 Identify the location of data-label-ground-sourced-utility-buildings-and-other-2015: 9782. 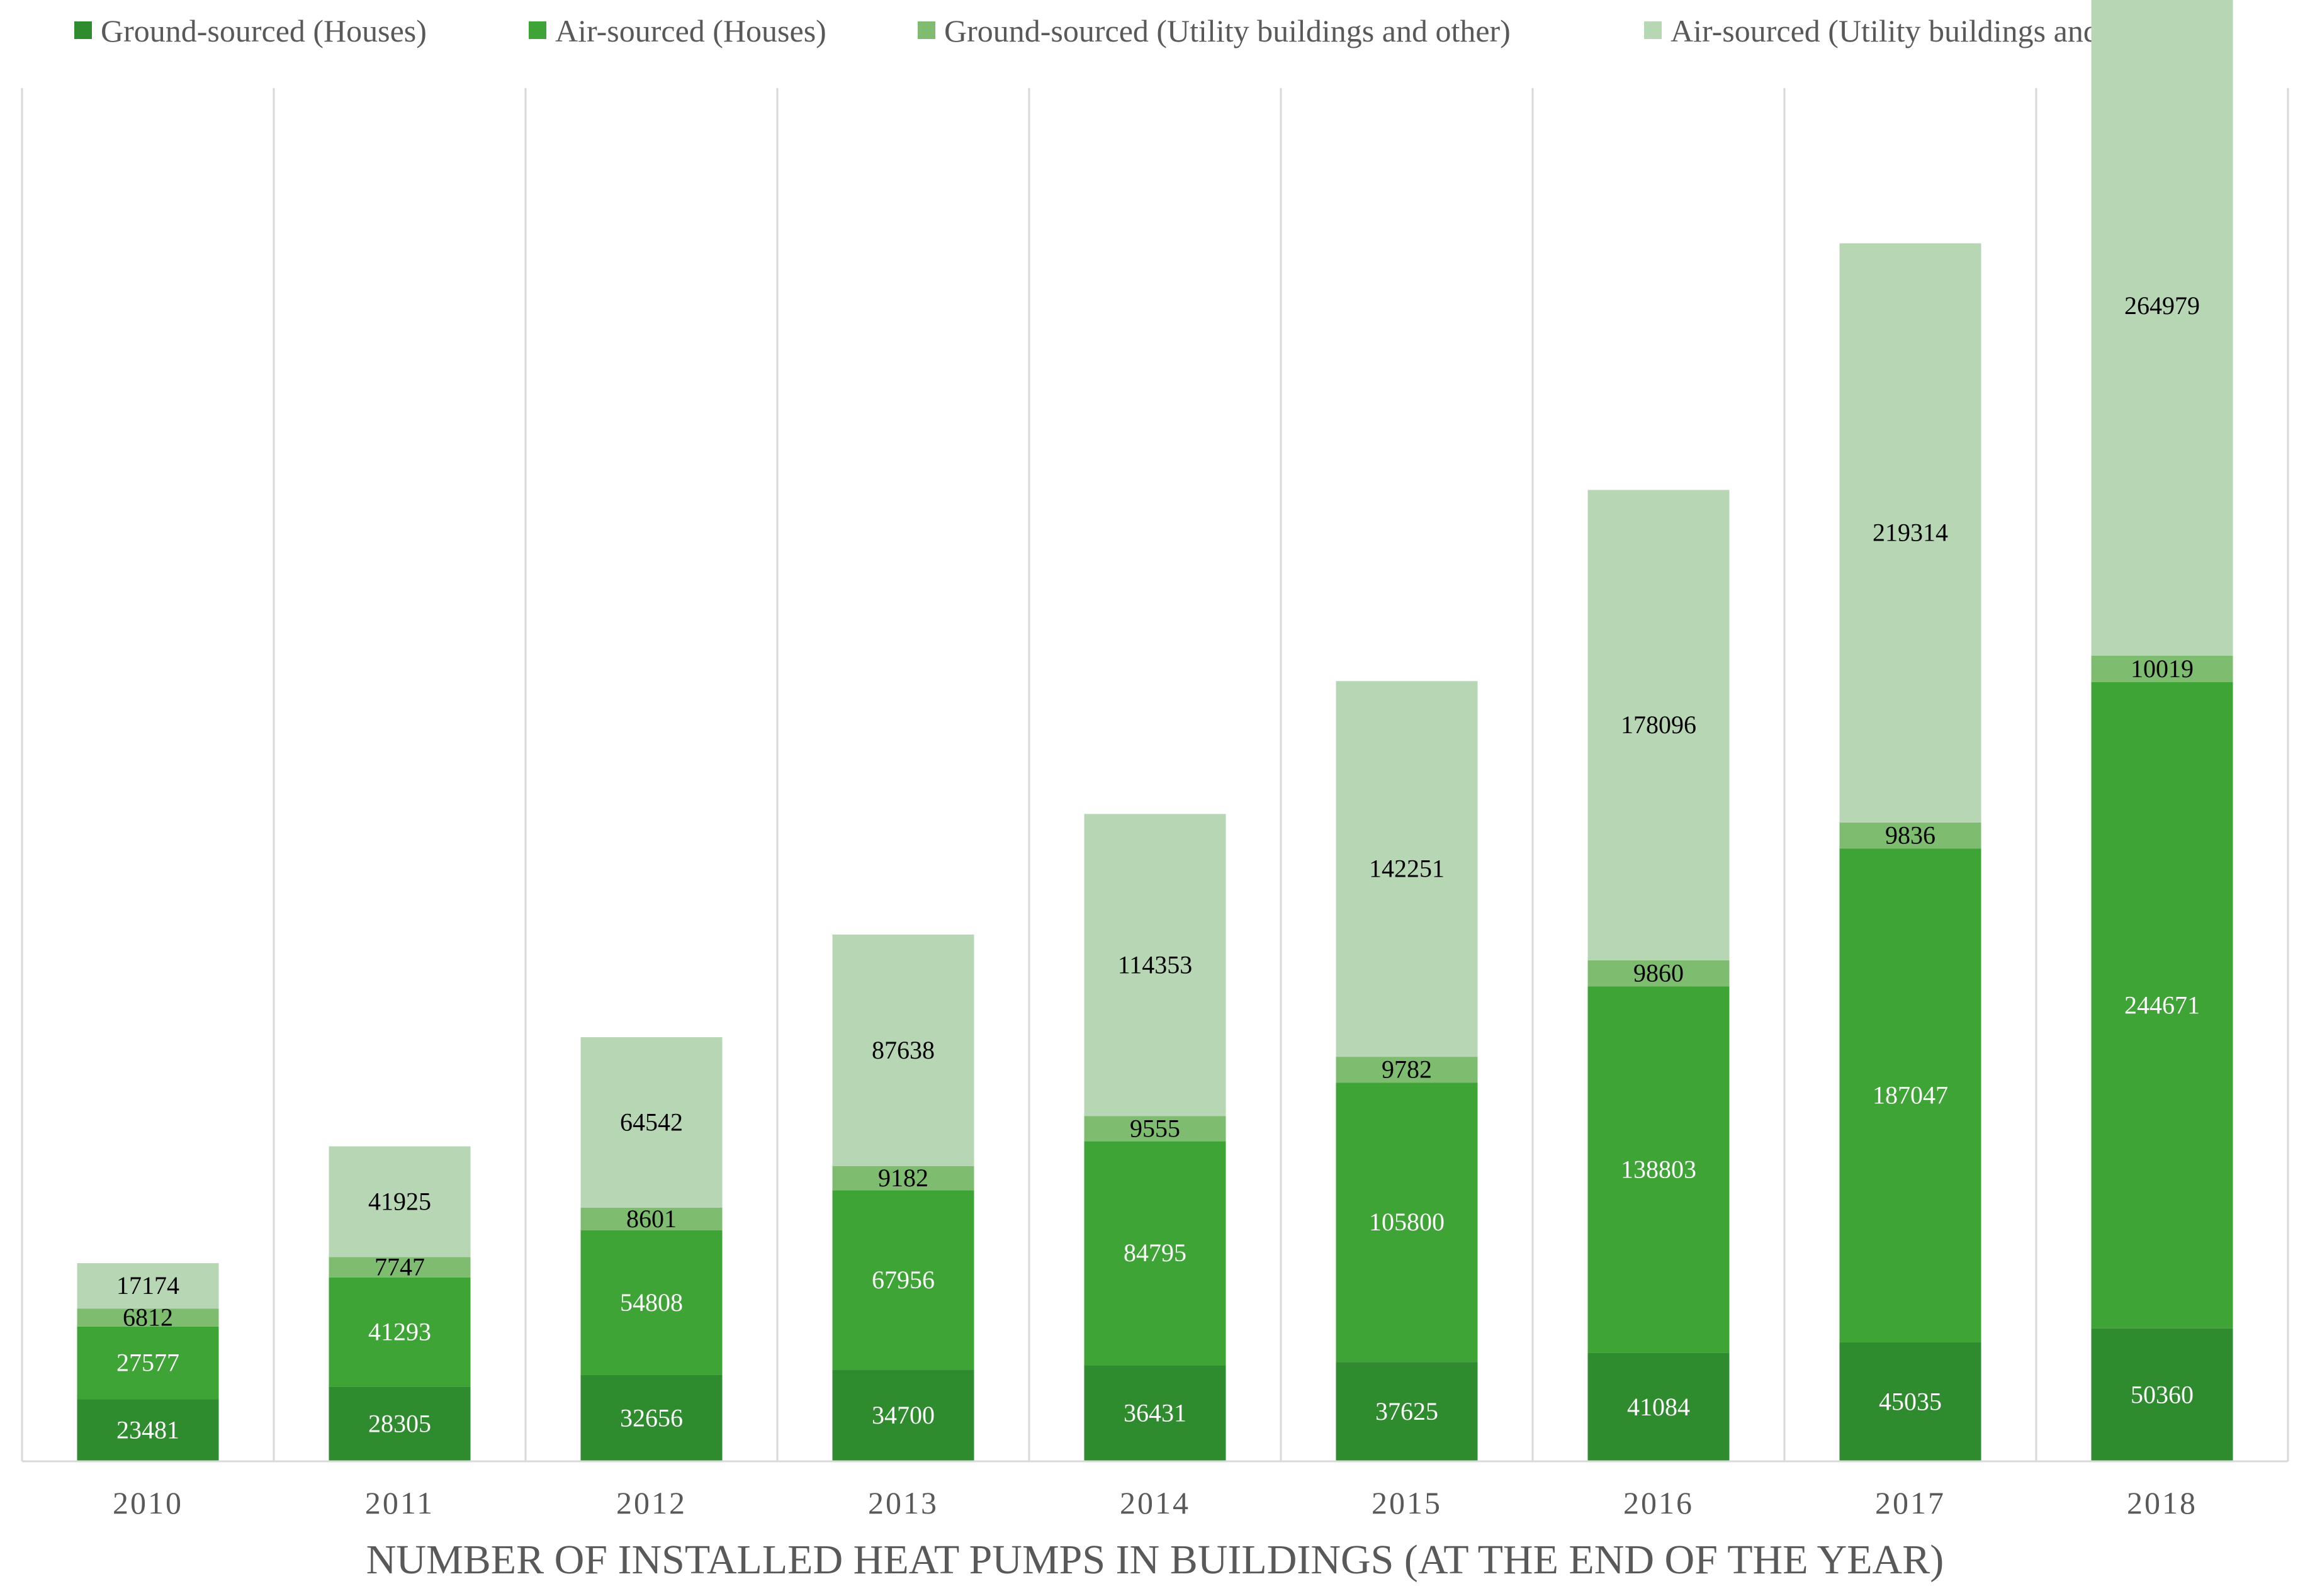
(1407, 1069).